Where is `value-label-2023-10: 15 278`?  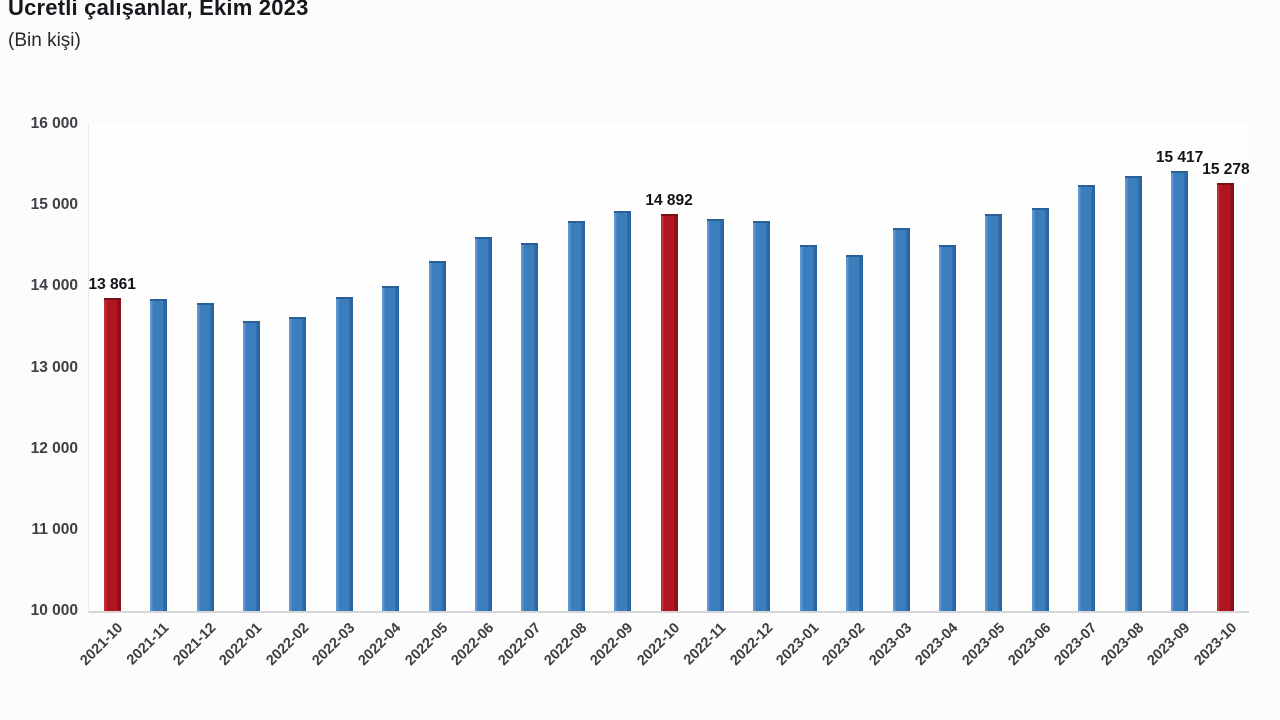
value-label-2023-10: 15 278 is located at coordinates (1226, 169).